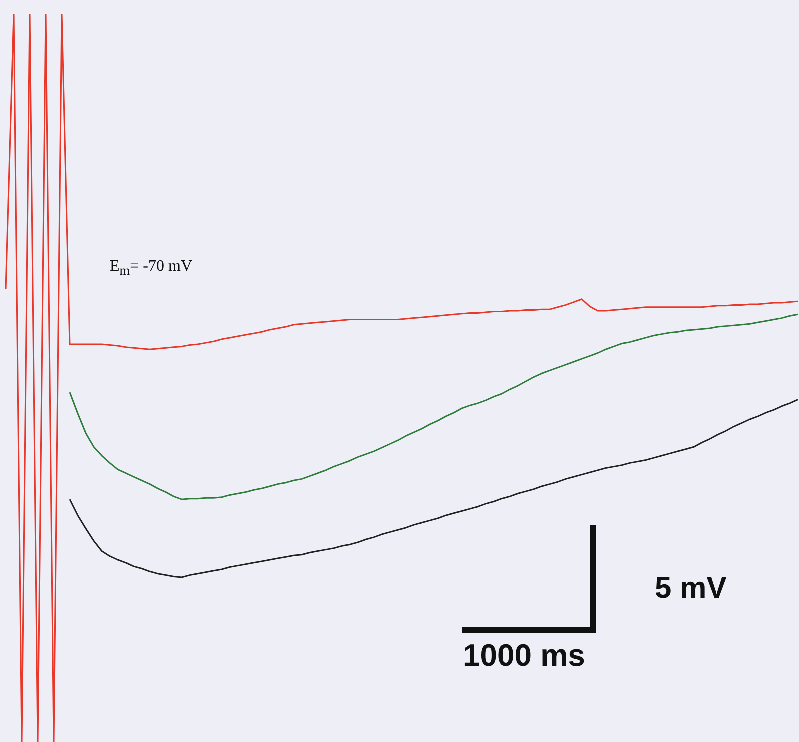 The image size is (799, 742). Describe the element at coordinates (151, 269) in the screenshot. I see `annotation: E$_{m}$= -70 mV` at that location.